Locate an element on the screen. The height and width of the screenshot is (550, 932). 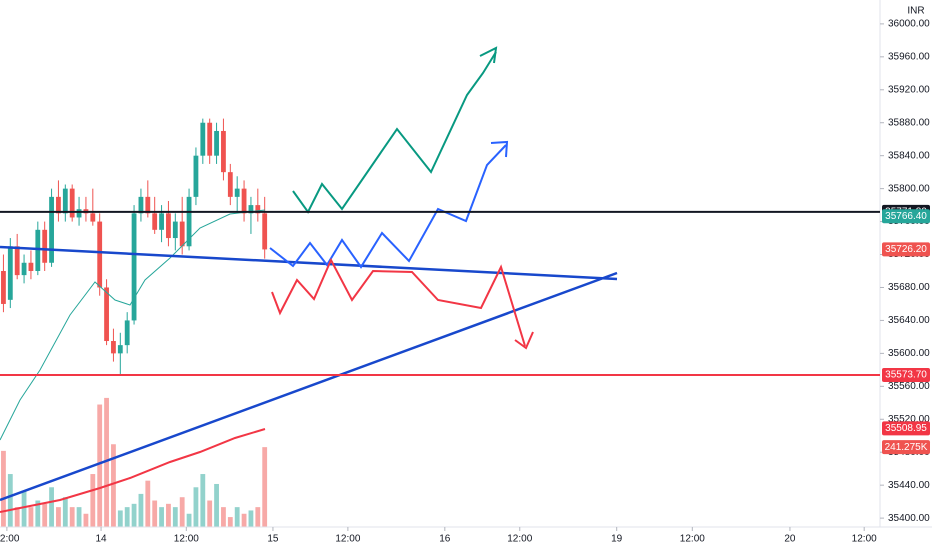
y-tick-label: 35600.00 is located at coordinates (909, 353).